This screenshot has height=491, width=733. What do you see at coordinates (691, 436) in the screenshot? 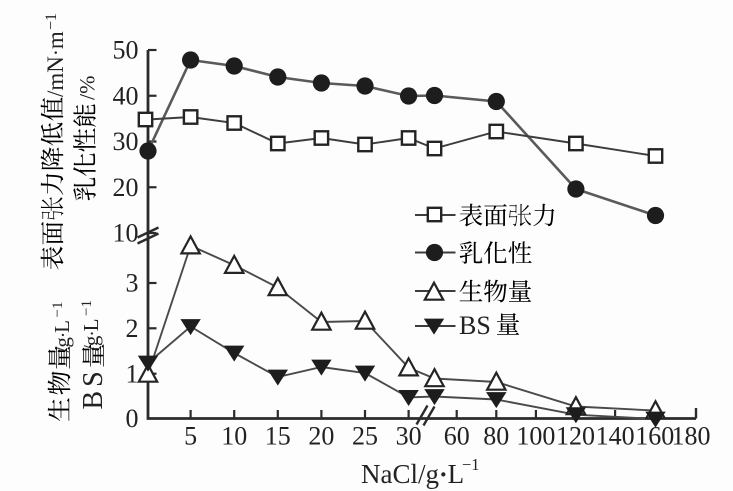
I see `svg-text: 180` at bounding box center [691, 436].